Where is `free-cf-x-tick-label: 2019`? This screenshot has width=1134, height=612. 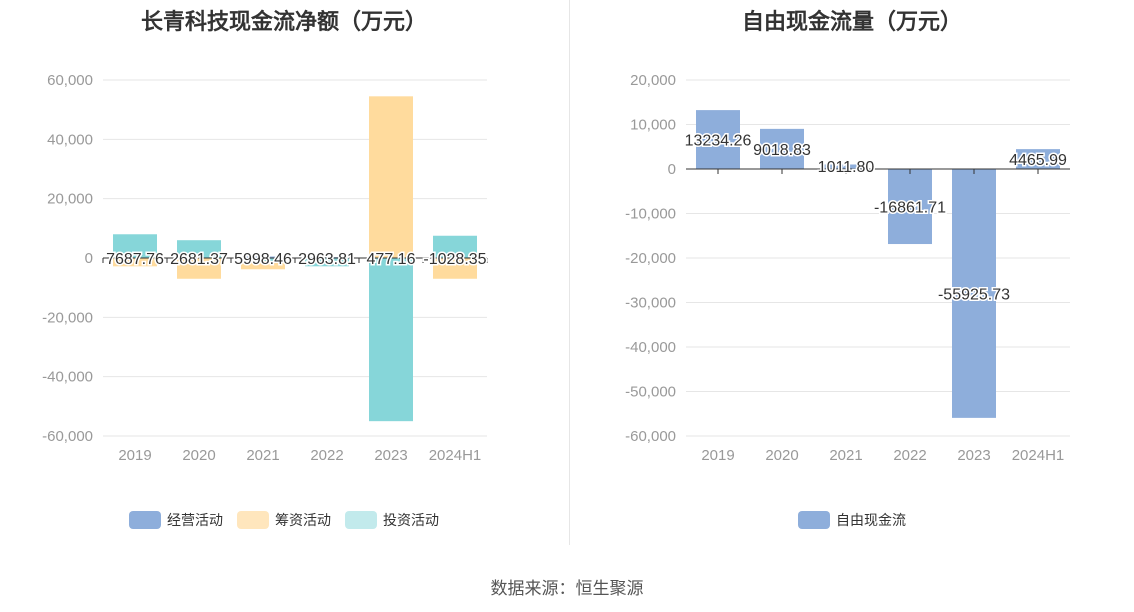
free-cf-x-tick-label: 2019 is located at coordinates (717, 455).